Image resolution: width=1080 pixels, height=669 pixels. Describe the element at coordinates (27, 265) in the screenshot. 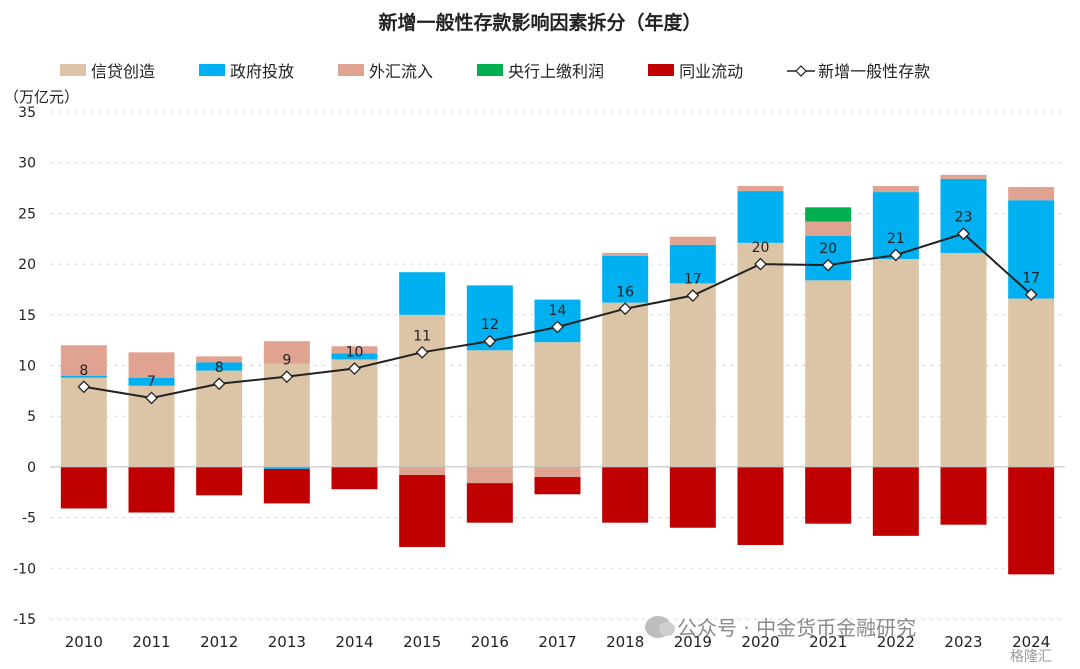

I see `y-tick-label: 20` at that location.